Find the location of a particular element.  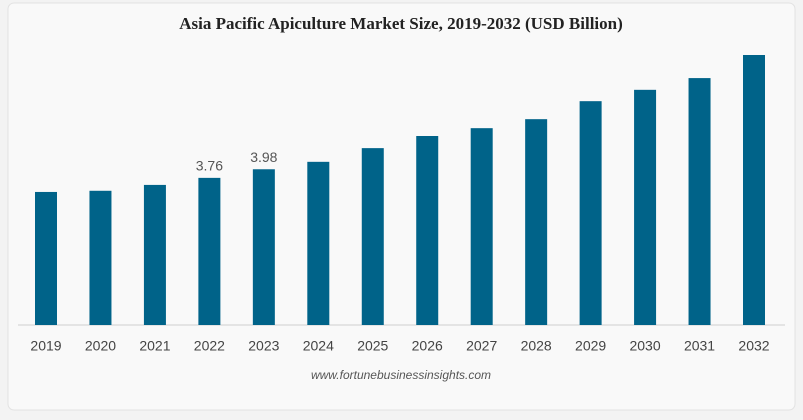

x-tick-label: 2022 is located at coordinates (209, 346).